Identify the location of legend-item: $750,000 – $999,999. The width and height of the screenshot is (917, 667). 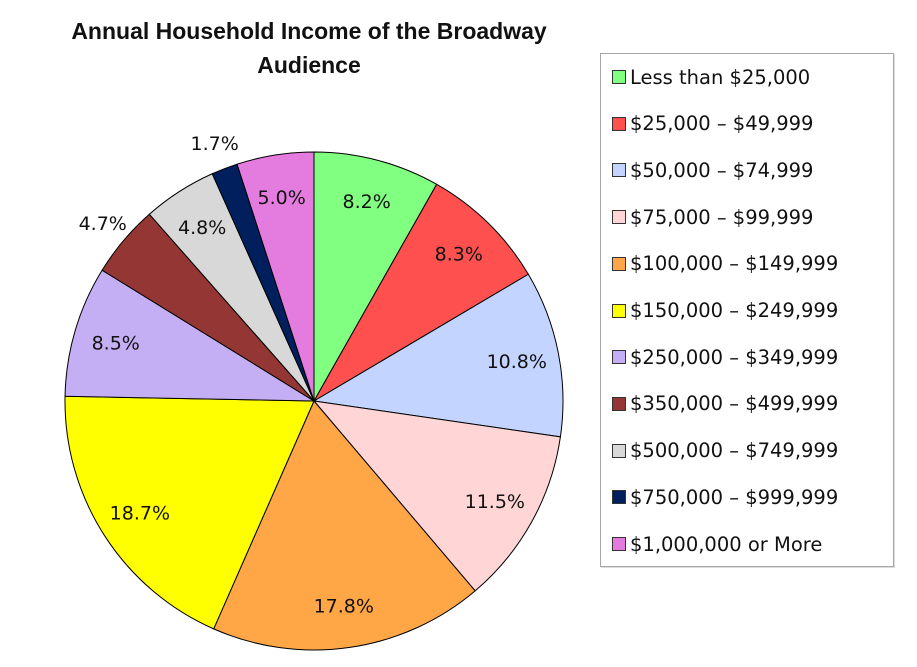
(725, 497).